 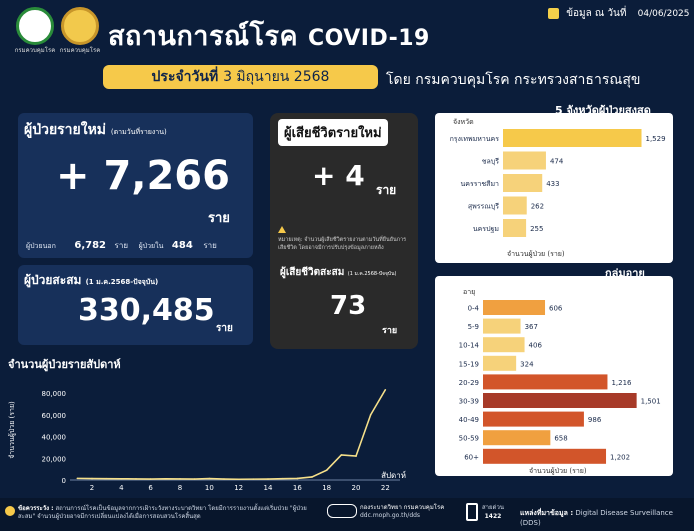 I want to click on dds-logo-icon, so click(x=342, y=511).